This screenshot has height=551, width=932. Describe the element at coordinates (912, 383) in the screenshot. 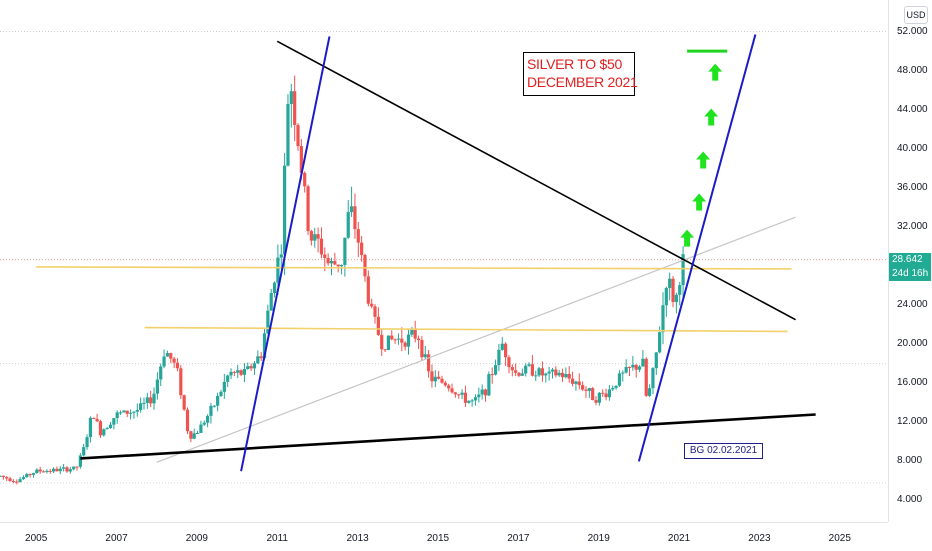

I see `price-tick-label: 16.000` at that location.